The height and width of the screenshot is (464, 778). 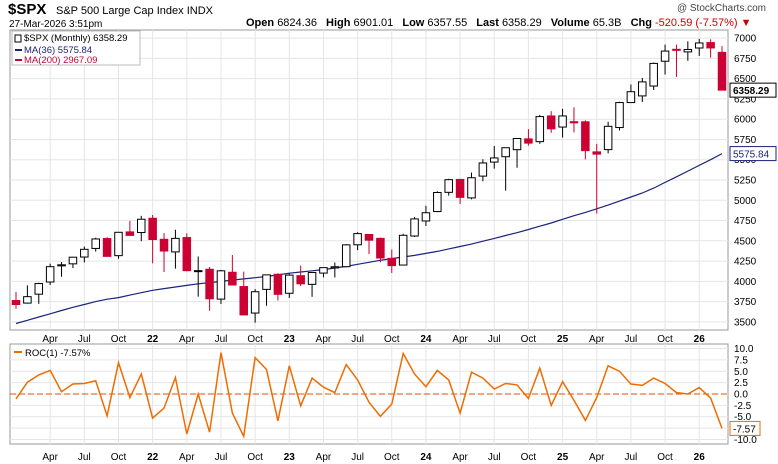 I want to click on roc-x-tick-label: 25, so click(x=563, y=457).